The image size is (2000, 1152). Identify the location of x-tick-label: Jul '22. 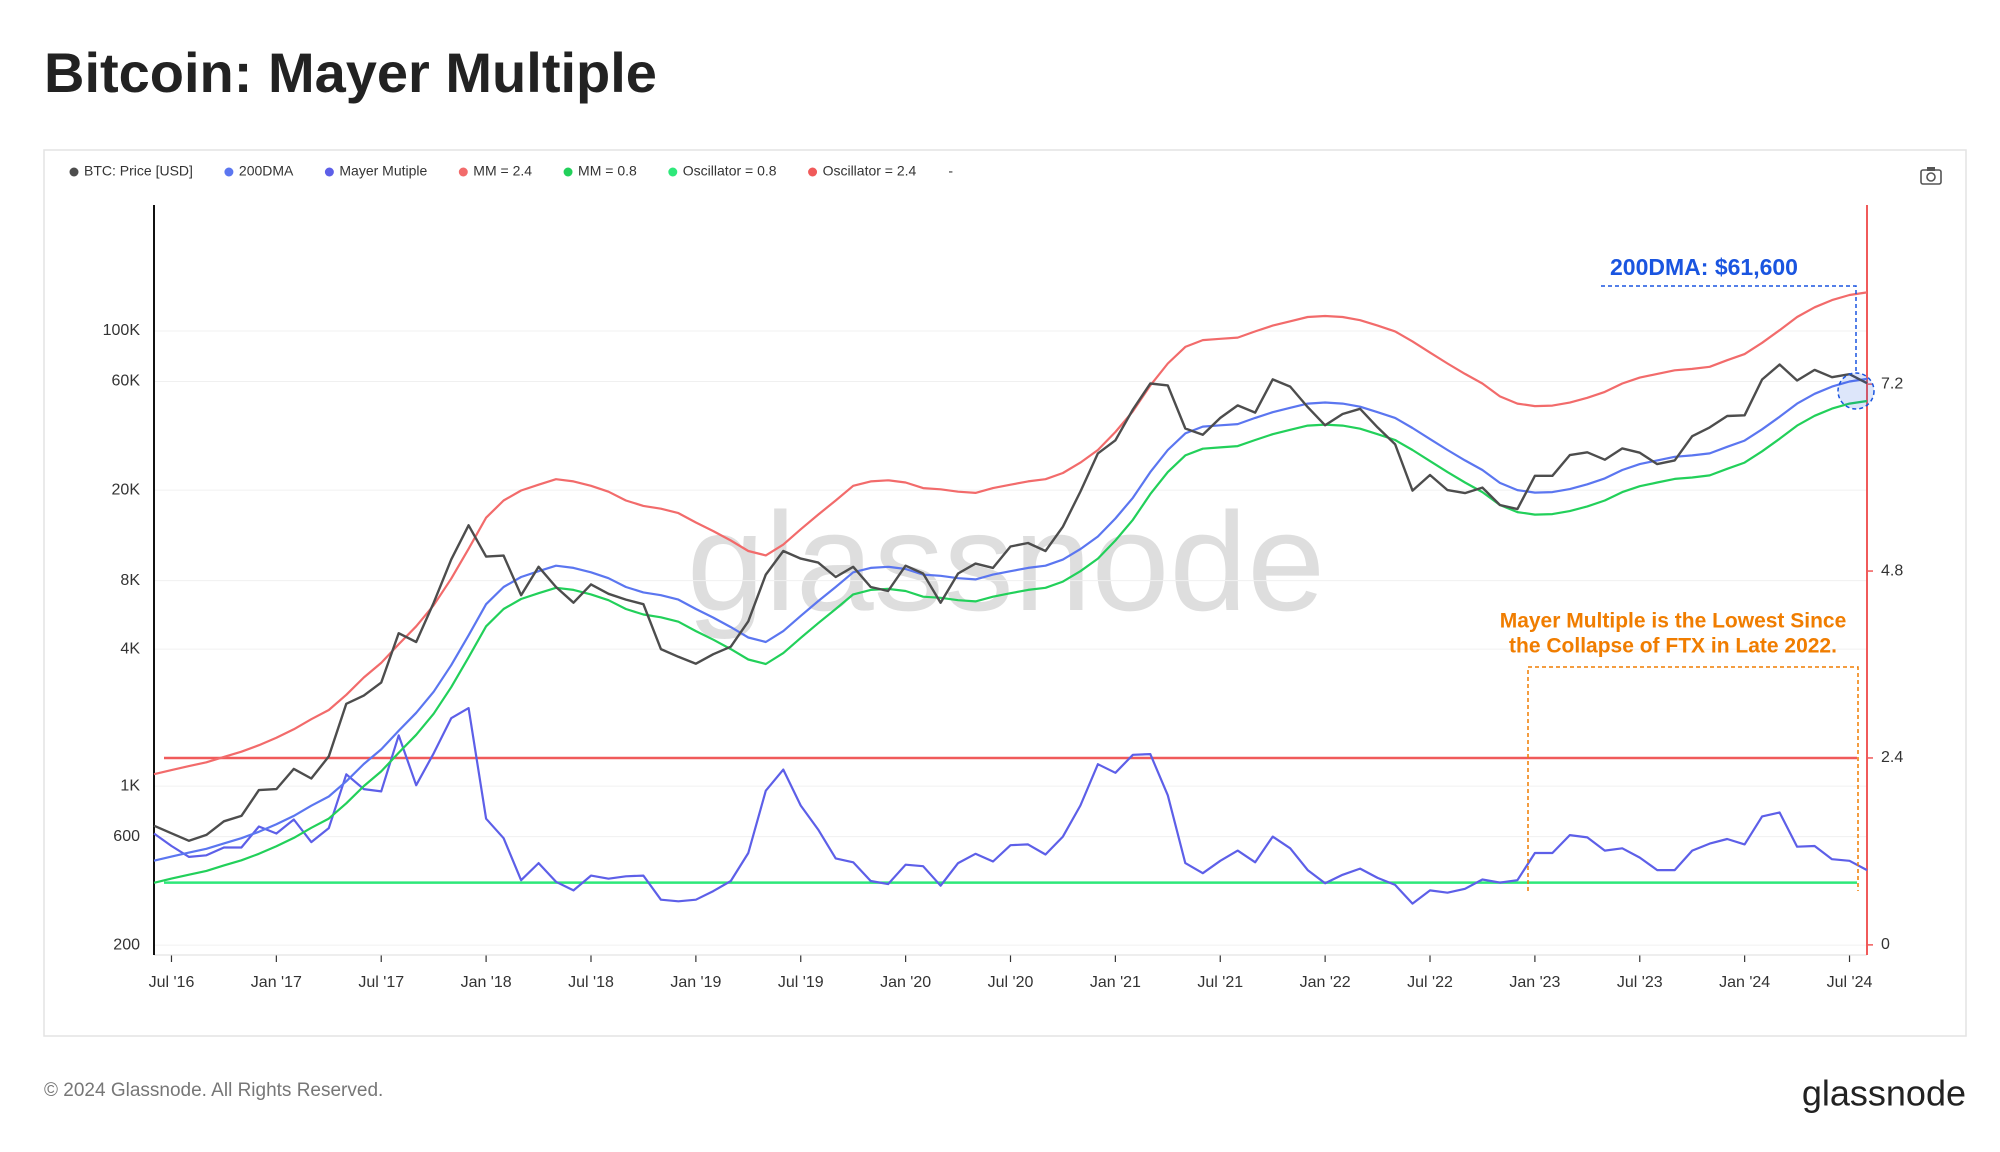
(1430, 982).